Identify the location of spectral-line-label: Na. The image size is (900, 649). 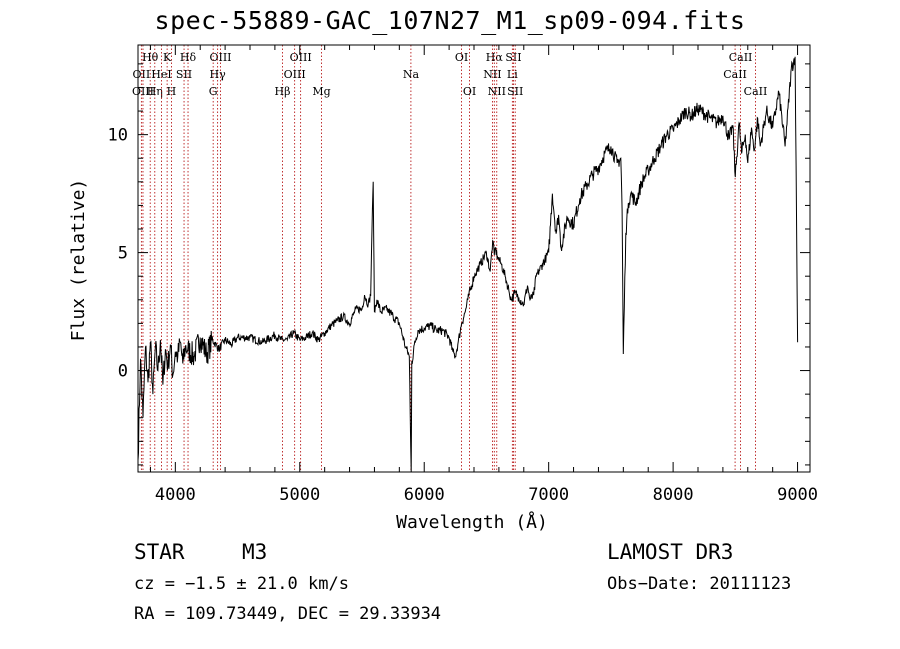
(411, 74).